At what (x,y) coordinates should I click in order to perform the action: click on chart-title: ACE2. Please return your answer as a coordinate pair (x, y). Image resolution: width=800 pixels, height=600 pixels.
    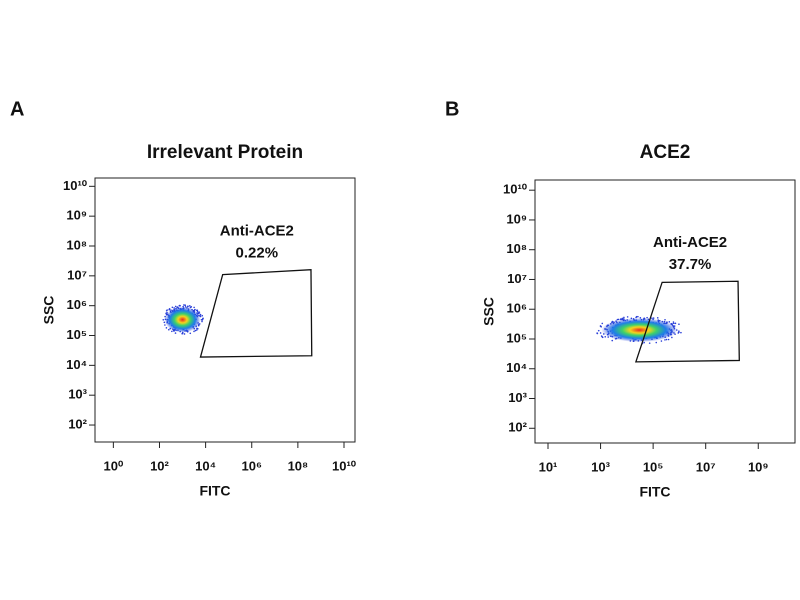
    Looking at the image, I should click on (665, 152).